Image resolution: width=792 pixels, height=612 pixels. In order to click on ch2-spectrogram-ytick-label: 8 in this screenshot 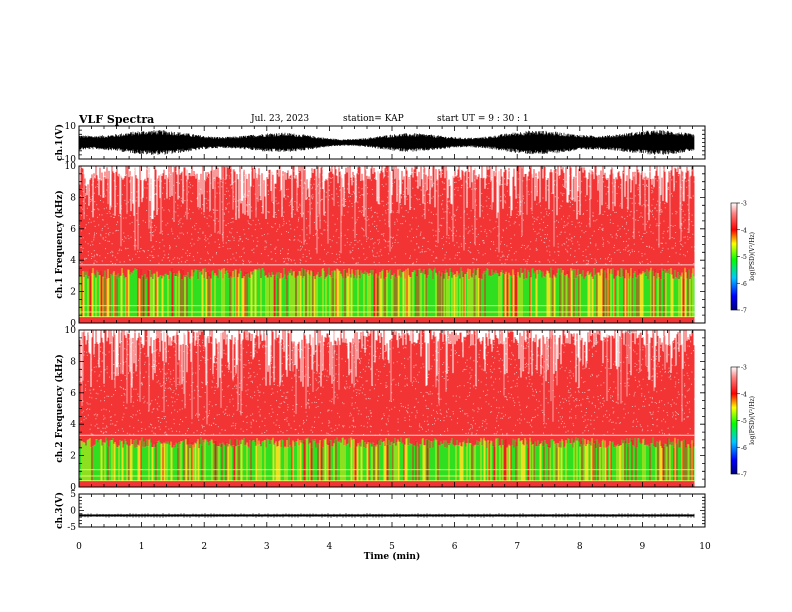, I will do `click(73, 362)`.